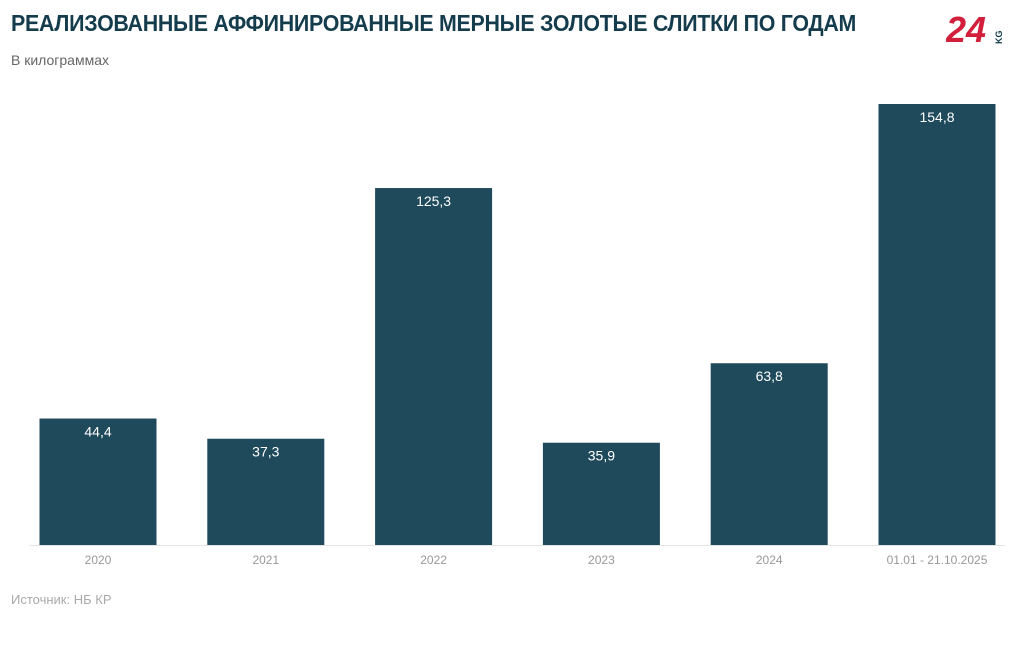  What do you see at coordinates (433, 560) in the screenshot?
I see `x-tick-label: 2022` at bounding box center [433, 560].